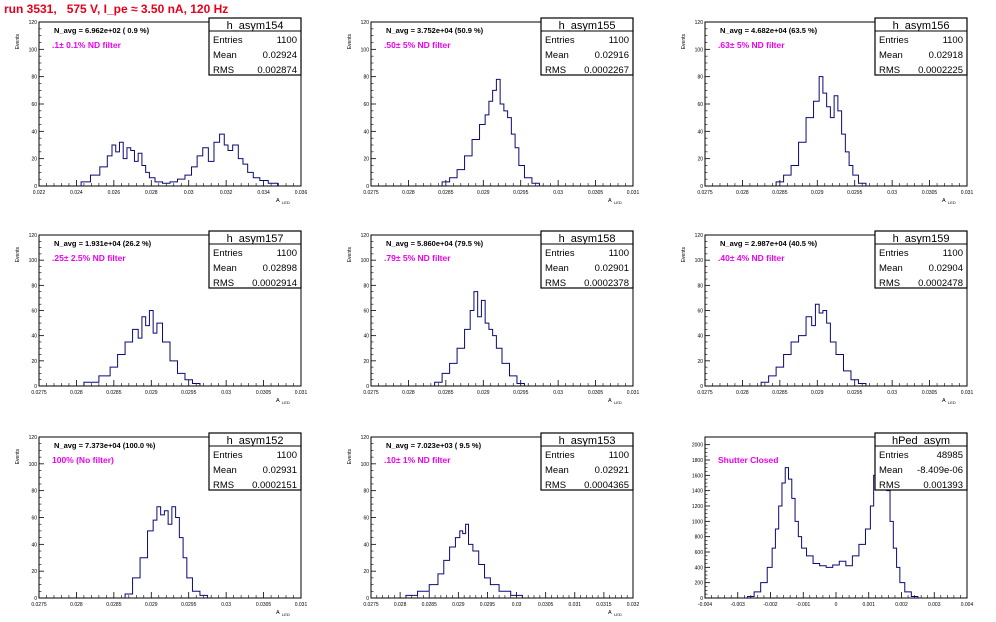 The width and height of the screenshot is (996, 622). What do you see at coordinates (280, 470) in the screenshot?
I see `stat-value: 0.02931` at bounding box center [280, 470].